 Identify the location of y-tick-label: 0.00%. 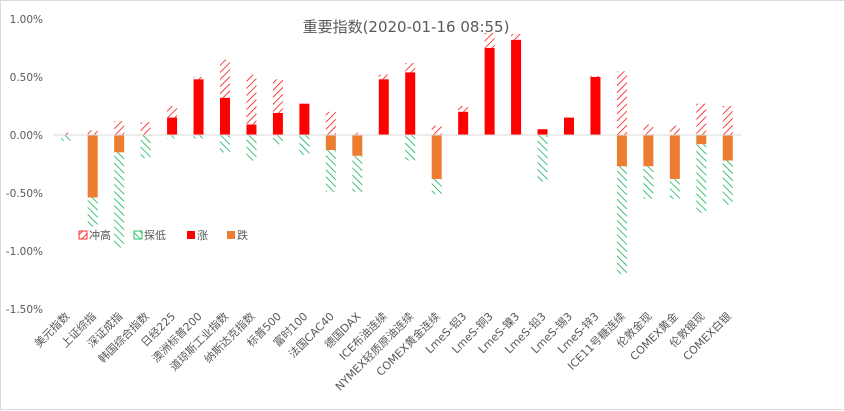
(26, 136).